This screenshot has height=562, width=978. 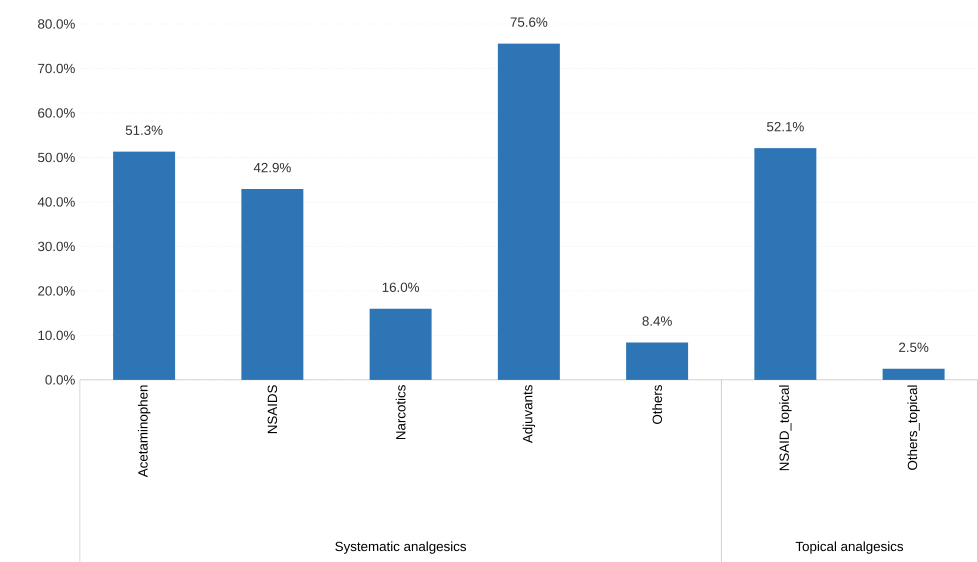 What do you see at coordinates (60, 380) in the screenshot?
I see `y-tick-label: 0.0%` at bounding box center [60, 380].